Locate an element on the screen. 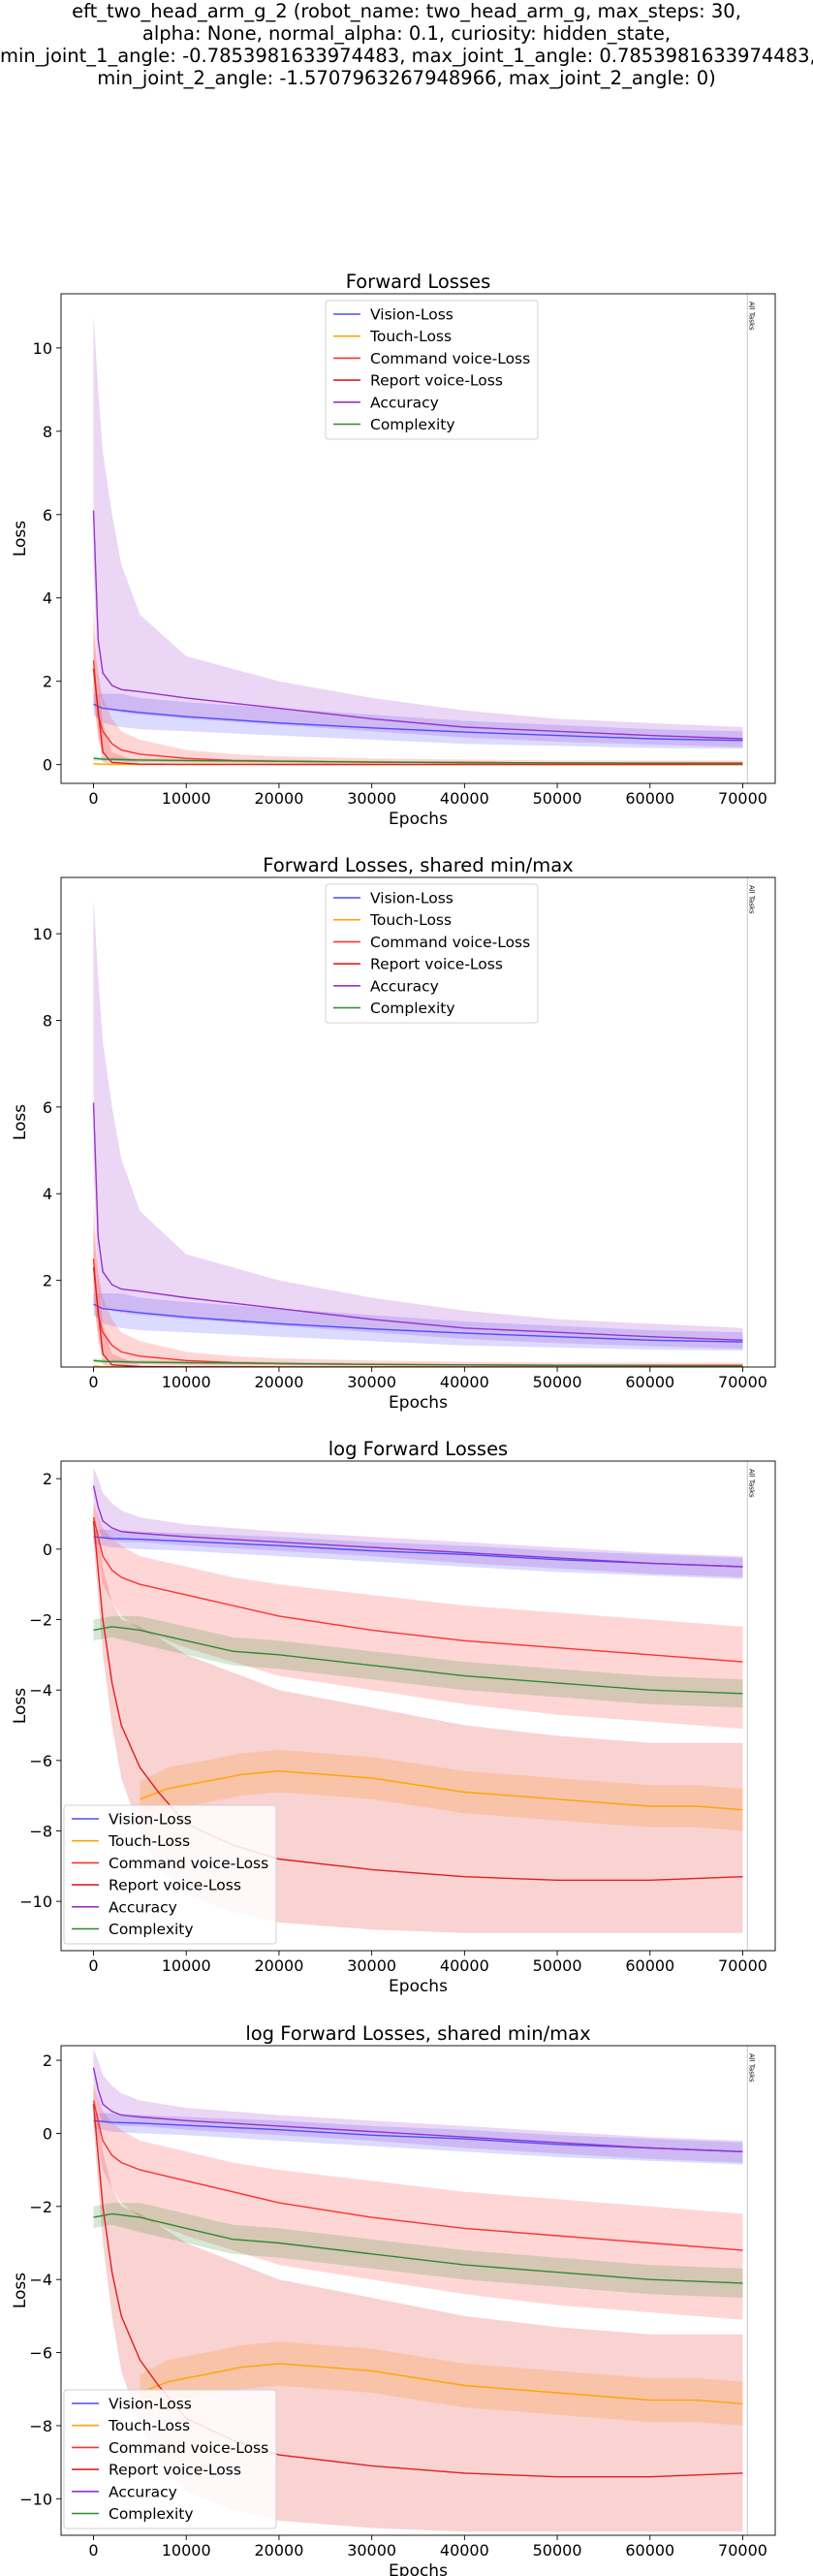 The width and height of the screenshot is (813, 2576). y-axis-label: Loss is located at coordinates (20, 1122).